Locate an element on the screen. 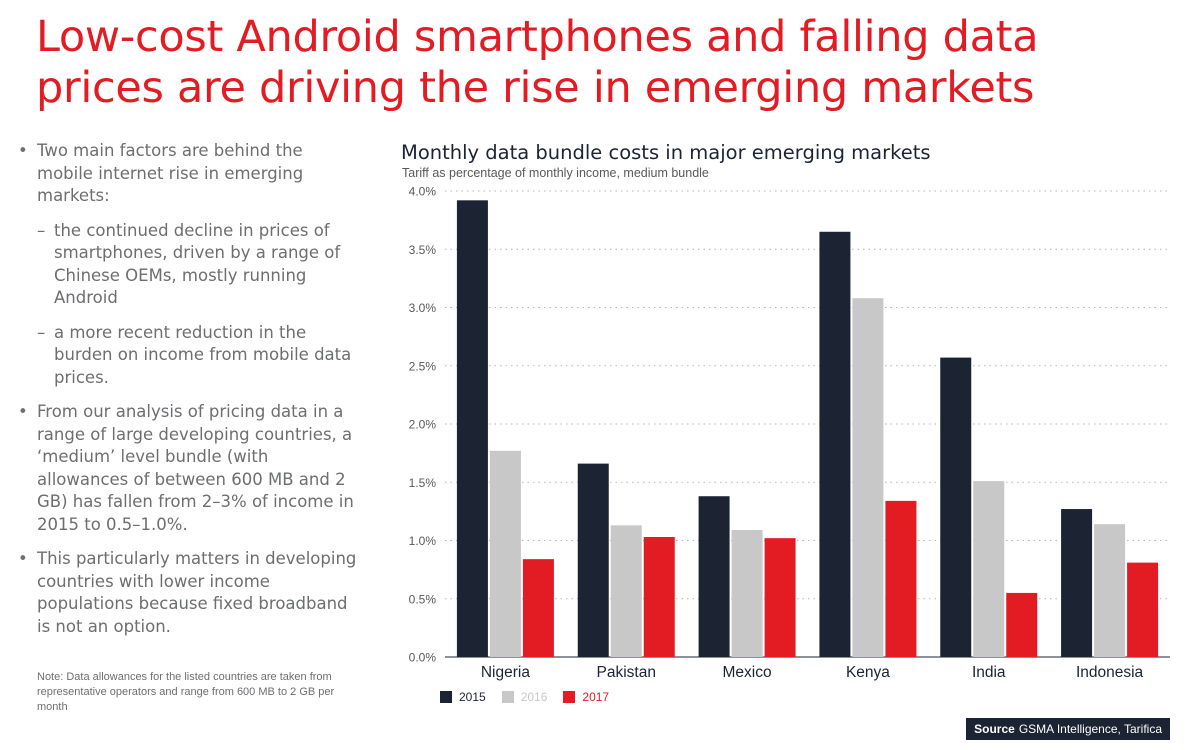 This screenshot has height=750, width=1192. bar-2015-pakistan is located at coordinates (593, 560).